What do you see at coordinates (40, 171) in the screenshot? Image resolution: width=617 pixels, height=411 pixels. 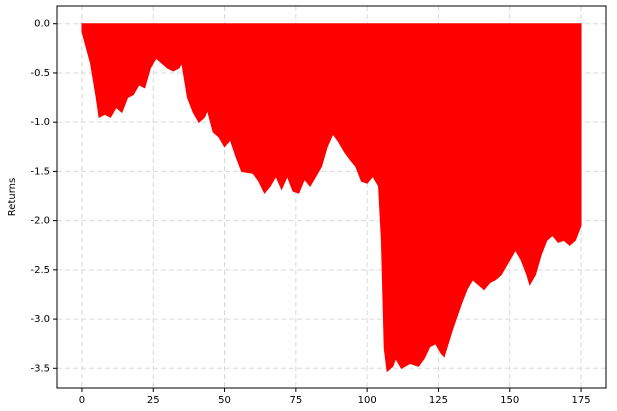 I see `y-tick-label: -1.5` at bounding box center [40, 171].